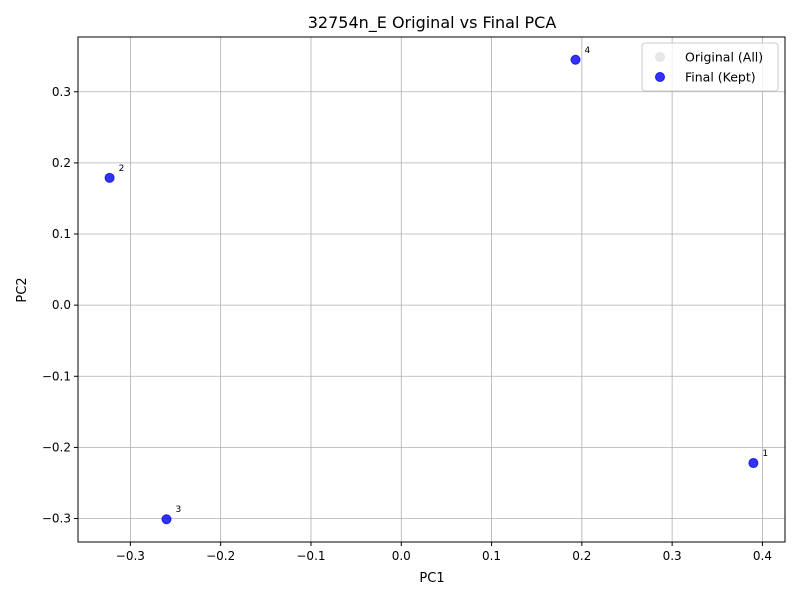 Image resolution: width=800 pixels, height=604 pixels. I want to click on x-tick-label: 0.4, so click(762, 556).